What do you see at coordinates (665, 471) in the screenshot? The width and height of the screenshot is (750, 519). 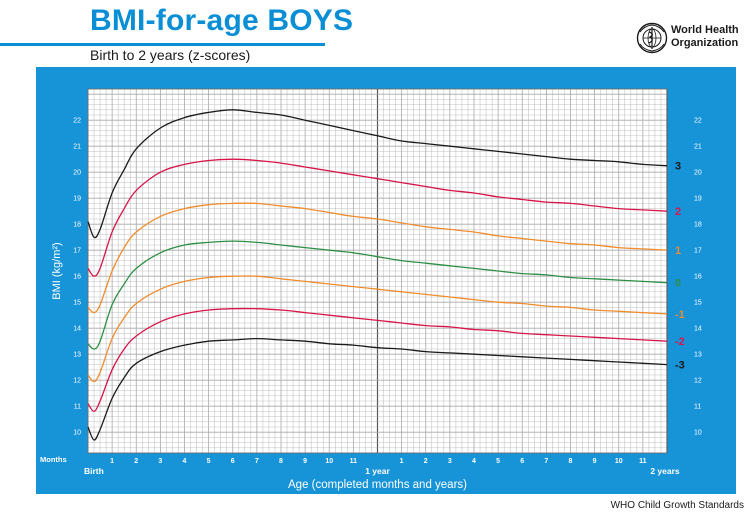 I see `x-tick-label: 2 years` at bounding box center [665, 471].